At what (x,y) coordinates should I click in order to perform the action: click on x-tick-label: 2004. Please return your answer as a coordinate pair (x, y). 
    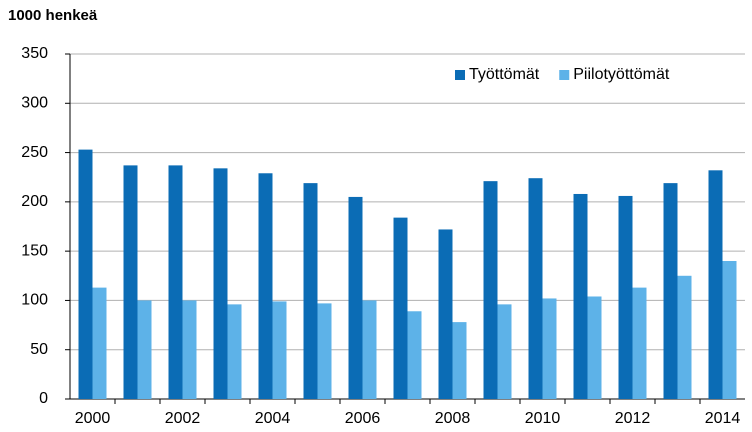
    Looking at the image, I should click on (273, 418).